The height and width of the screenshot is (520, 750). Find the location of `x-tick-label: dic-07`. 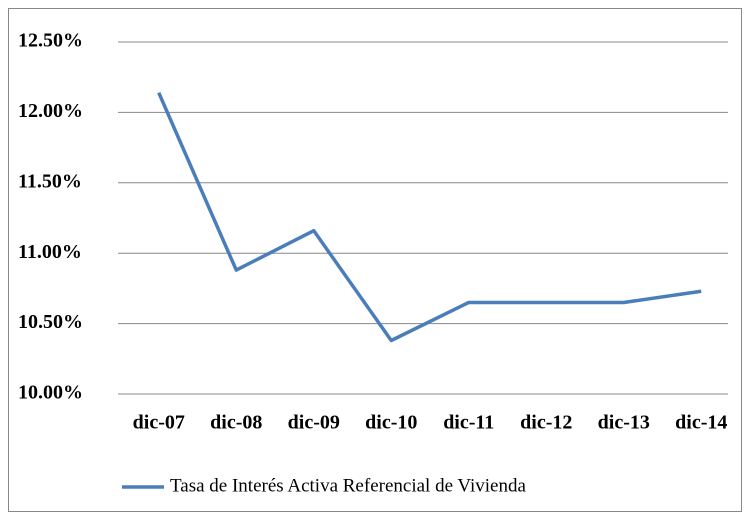

x-tick-label: dic-07 is located at coordinates (159, 423).